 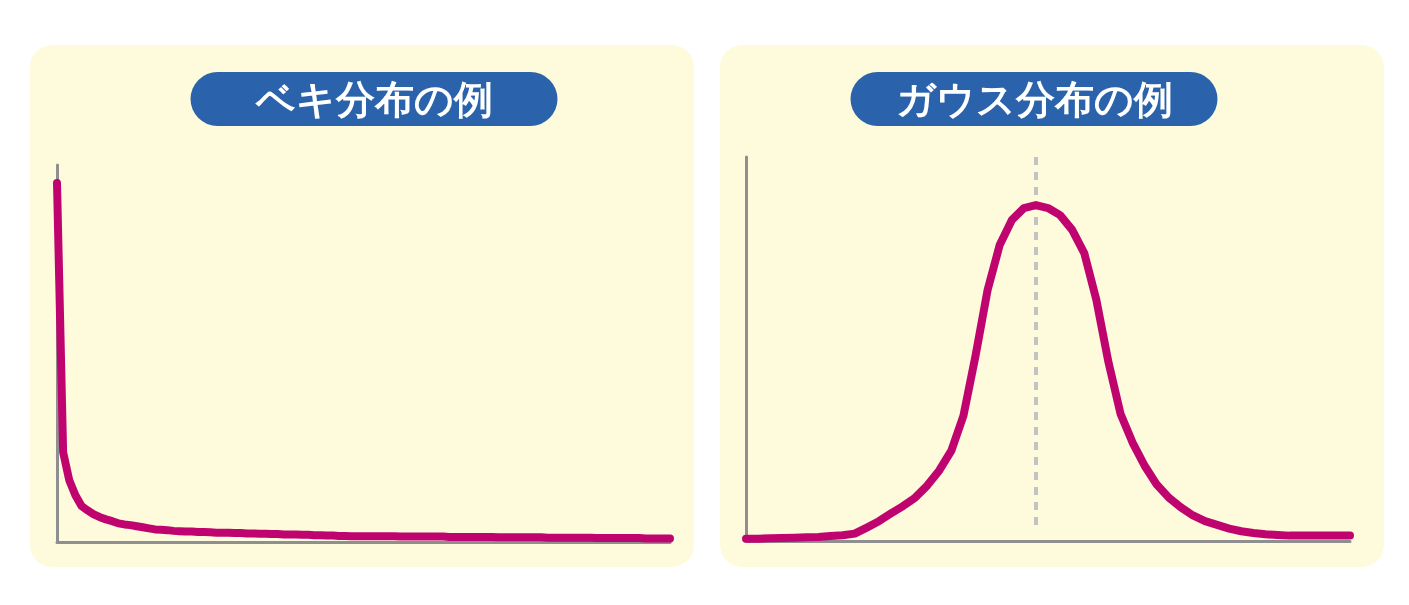 I want to click on chart-title: ベキ分布の例, so click(x=373, y=99).